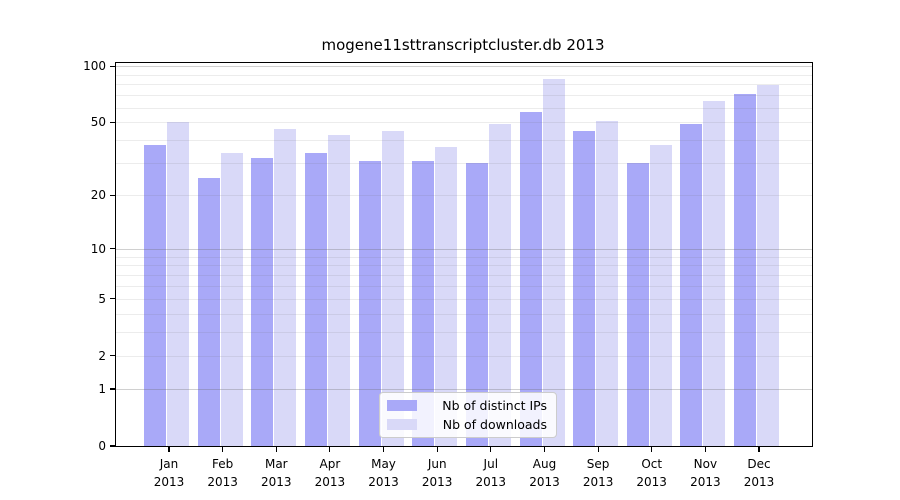 The image size is (900, 500). What do you see at coordinates (169, 473) in the screenshot?
I see `x-tick-label: Jan 2013` at bounding box center [169, 473].